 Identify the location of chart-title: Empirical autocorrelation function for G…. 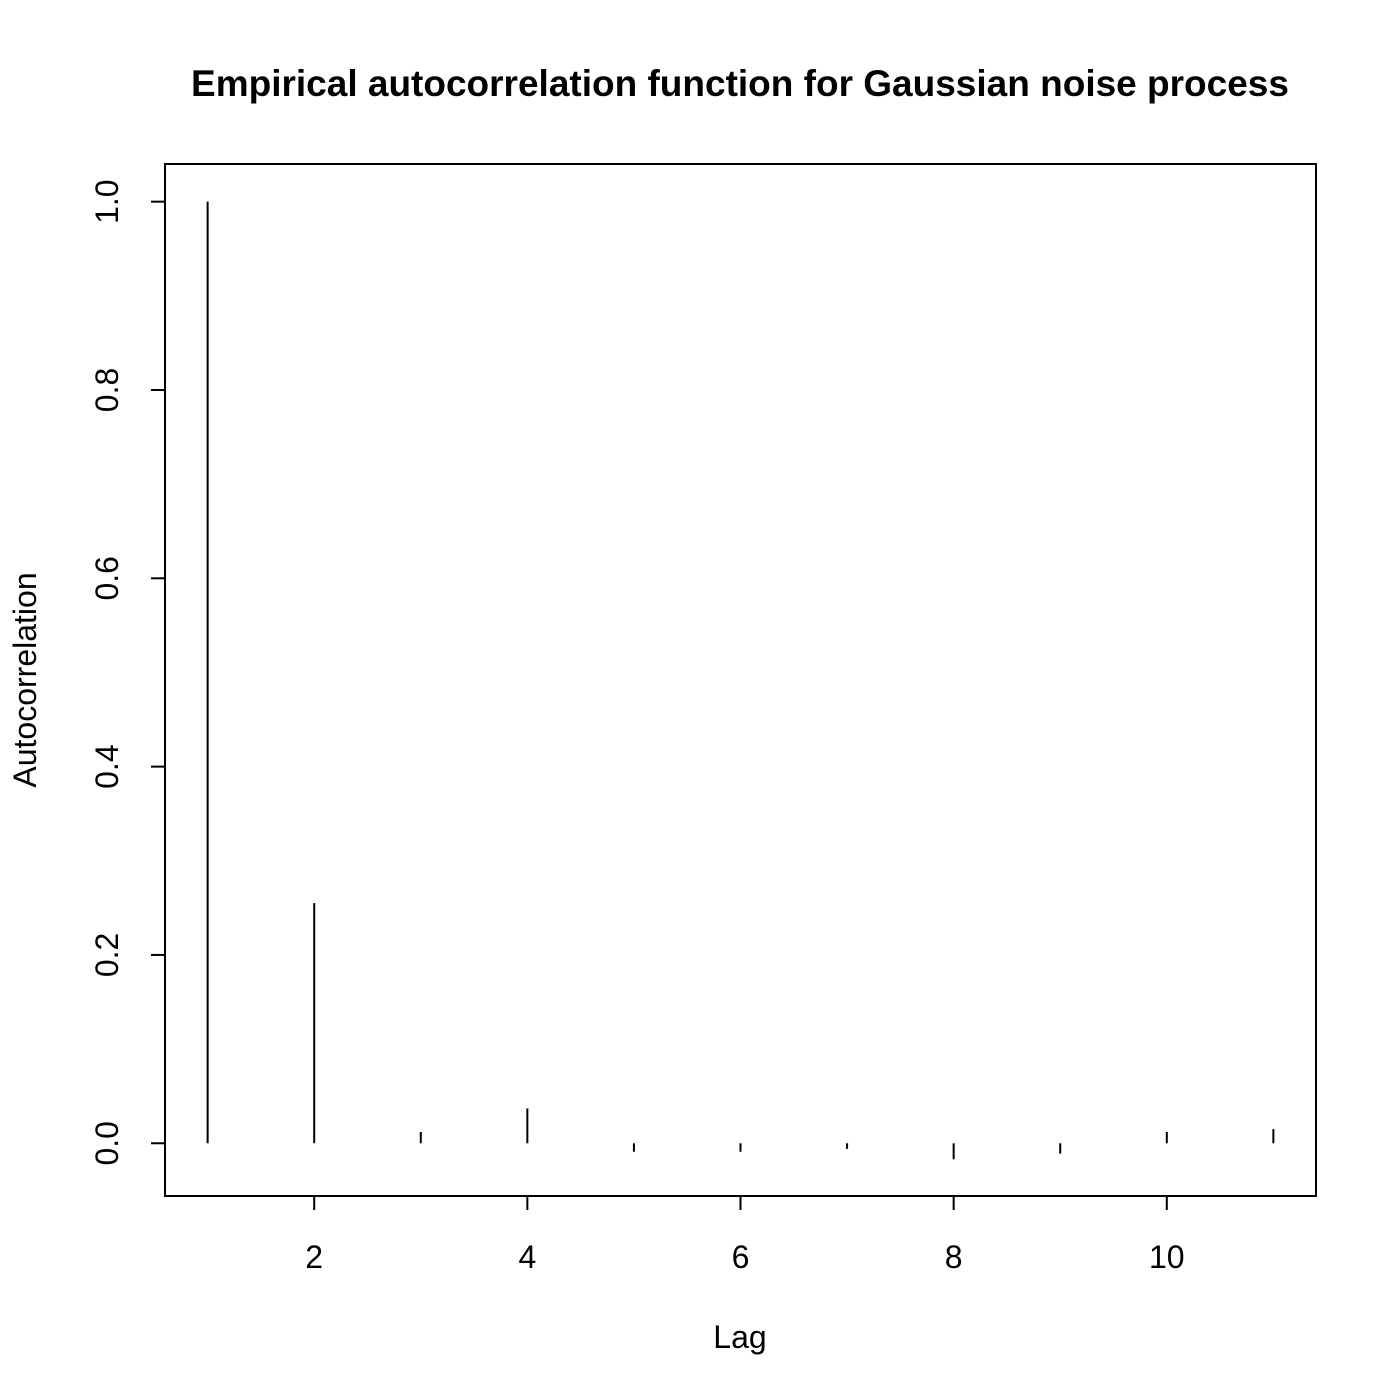
(740, 83).